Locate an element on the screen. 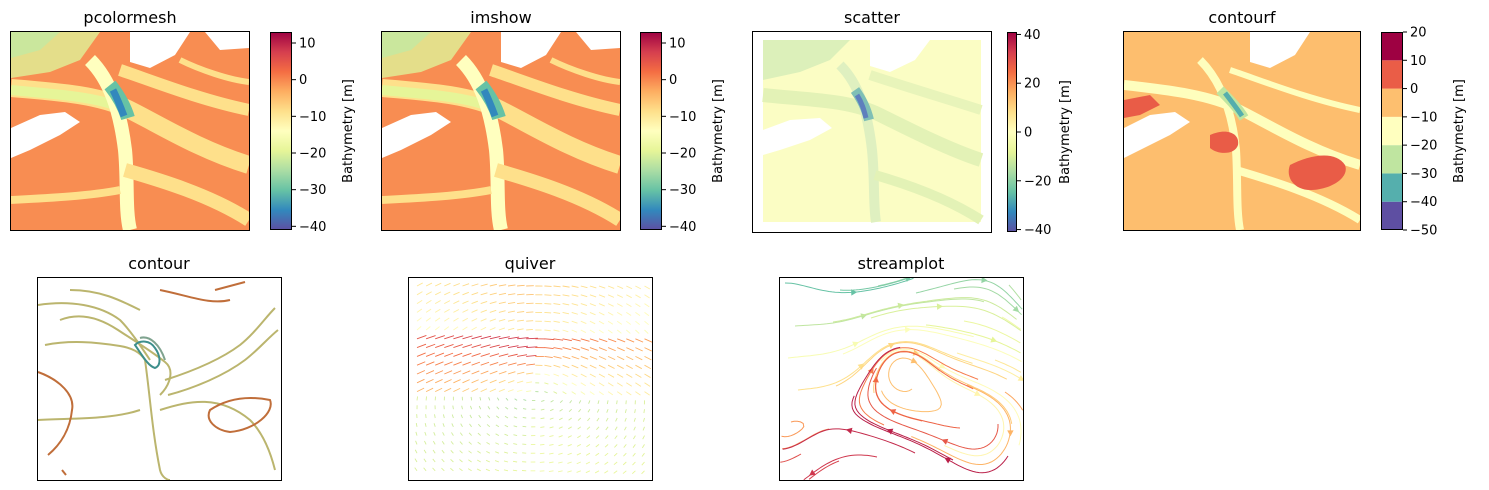  streamplot-panel: streamplot is located at coordinates (901, 367).